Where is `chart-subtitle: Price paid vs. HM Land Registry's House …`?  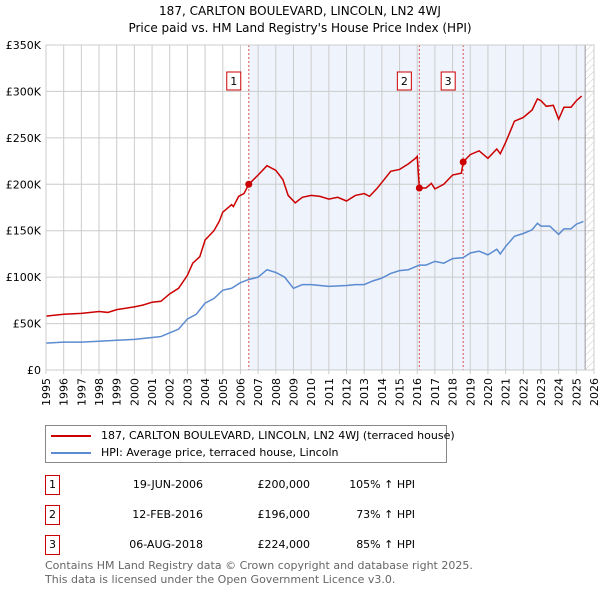
chart-subtitle: Price paid vs. HM Land Registry's House … is located at coordinates (300, 28).